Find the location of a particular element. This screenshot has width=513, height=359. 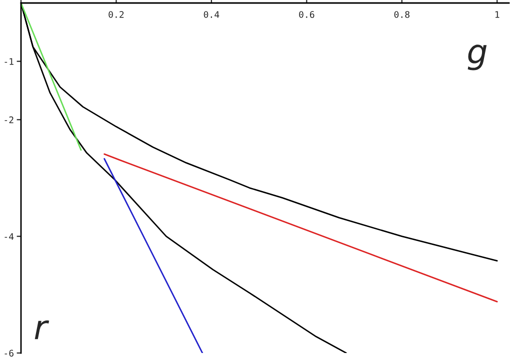

x-tick-label: 0.2 is located at coordinates (116, 14).